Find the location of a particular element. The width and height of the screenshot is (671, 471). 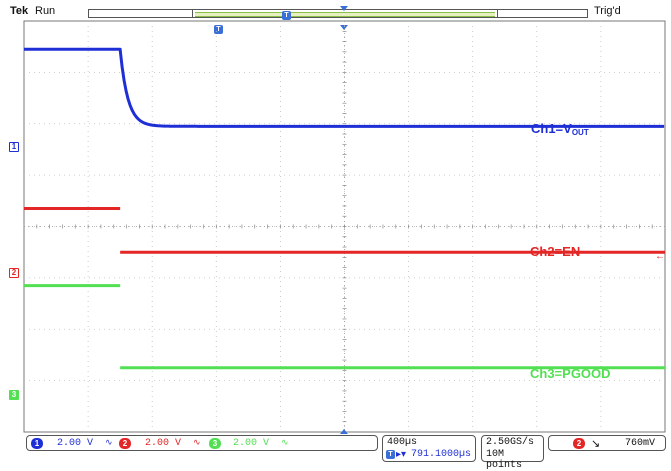

horizontal-position-arrow-icon: ▸▾ is located at coordinates (401, 455).